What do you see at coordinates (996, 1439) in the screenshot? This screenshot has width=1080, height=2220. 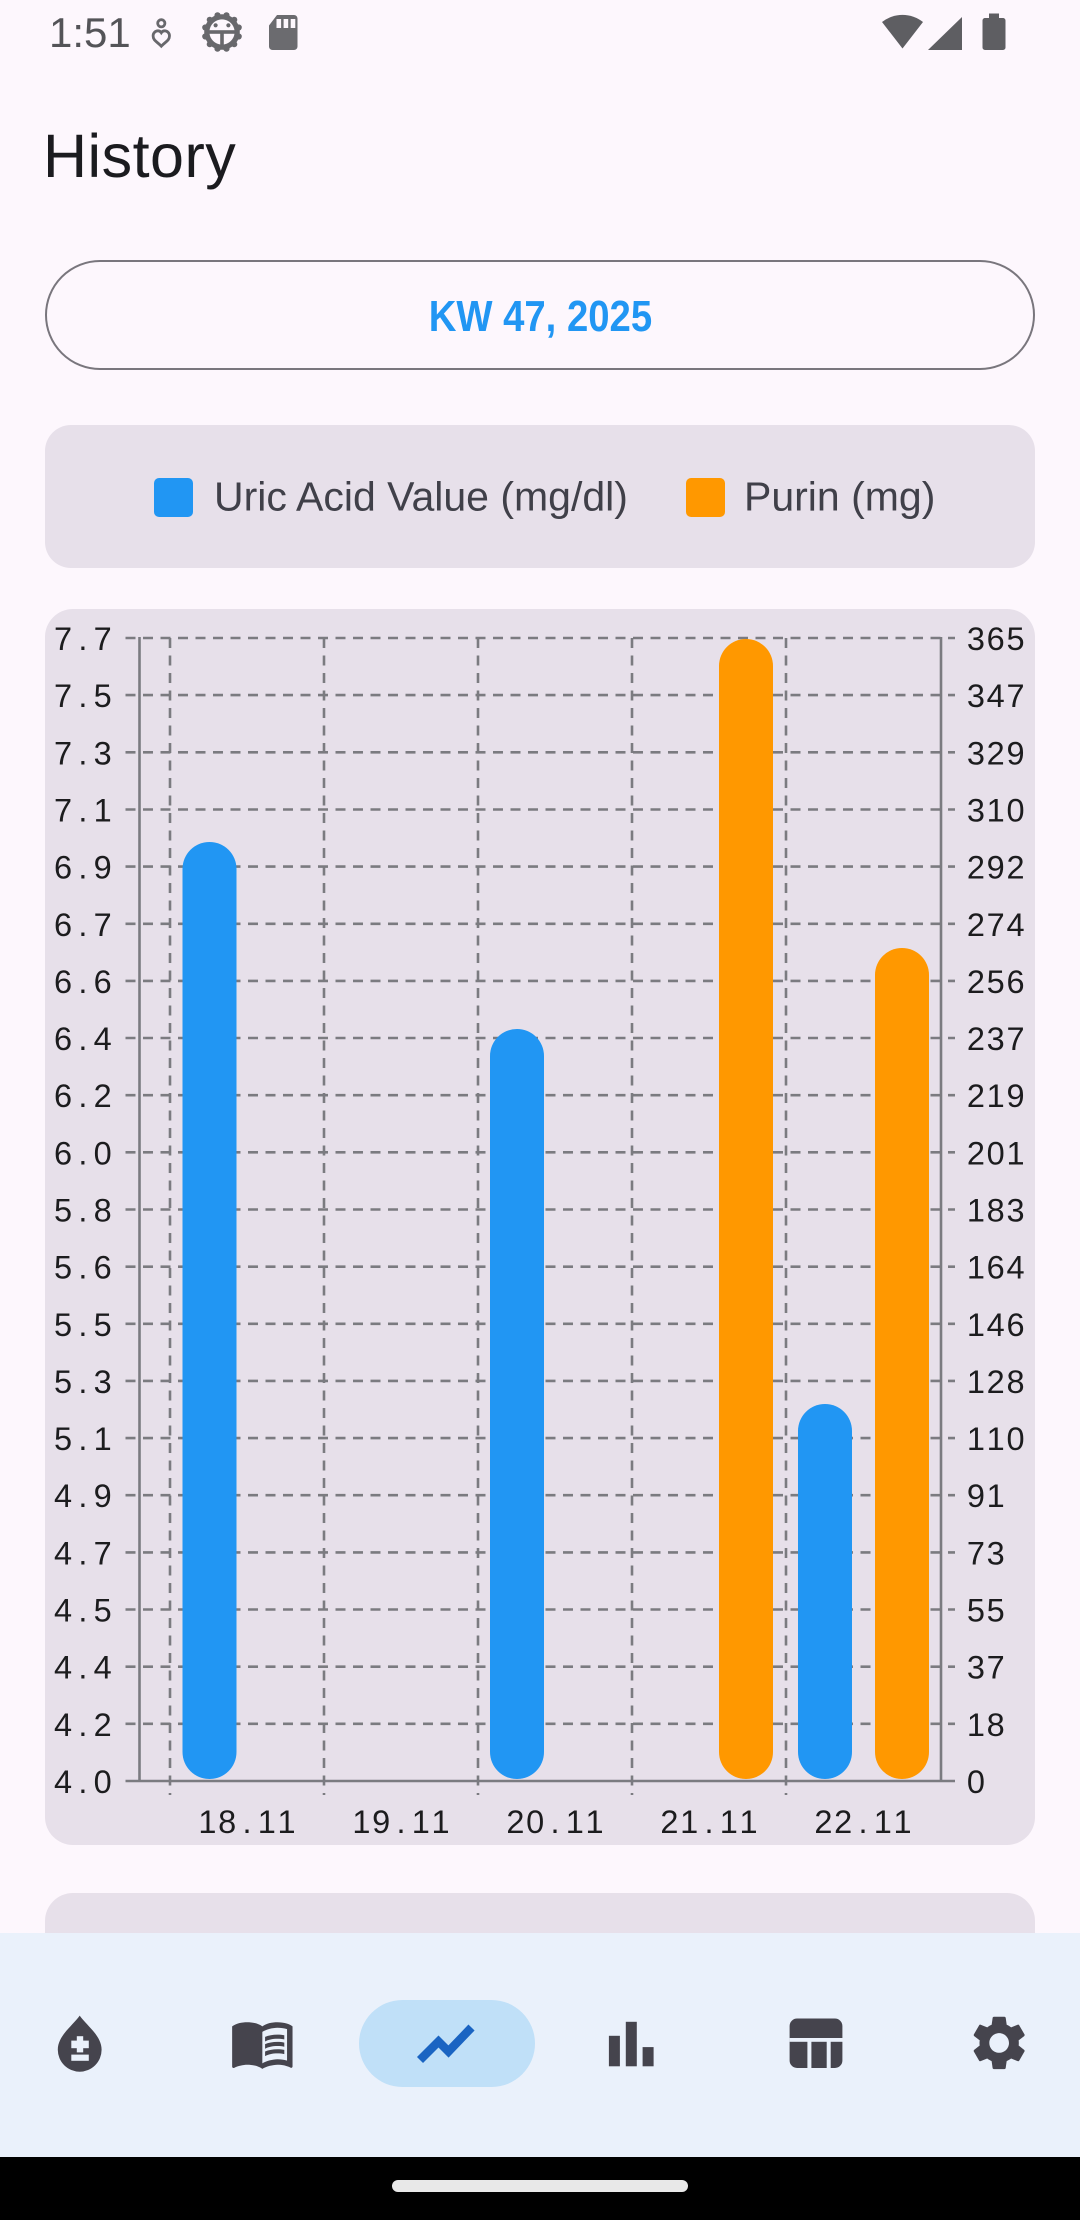 I see `svg-text: 110` at bounding box center [996, 1439].